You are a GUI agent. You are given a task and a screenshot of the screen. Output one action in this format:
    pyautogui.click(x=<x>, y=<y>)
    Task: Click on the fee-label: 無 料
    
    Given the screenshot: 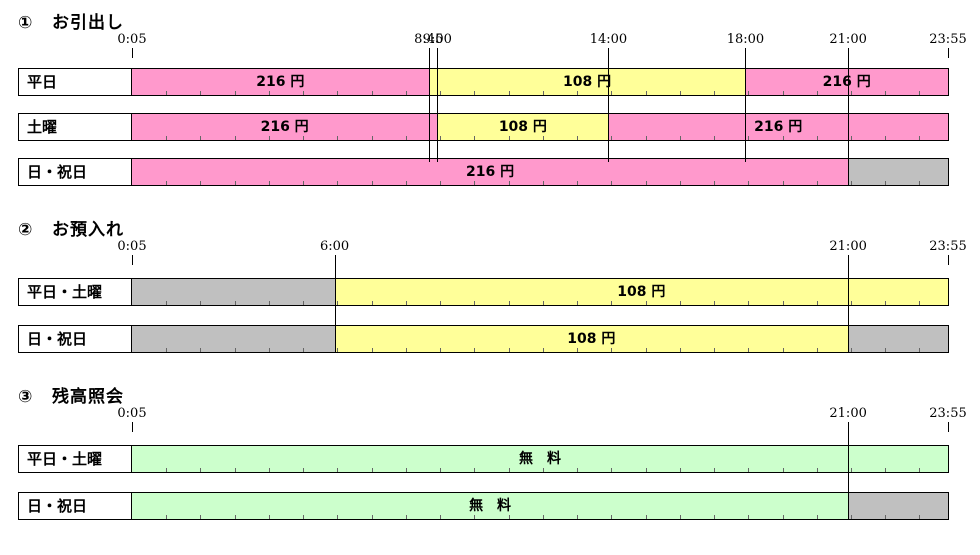 What is the action you would take?
    pyautogui.click(x=490, y=506)
    